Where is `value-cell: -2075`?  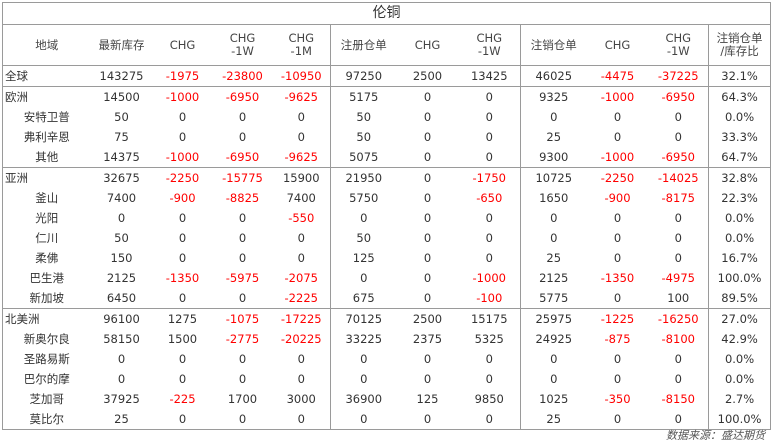
value-cell: -2075 is located at coordinates (301, 277).